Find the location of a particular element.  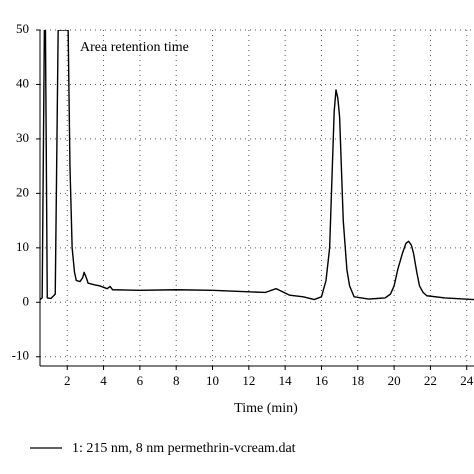

x-axis-title: Time (min) is located at coordinates (266, 408).